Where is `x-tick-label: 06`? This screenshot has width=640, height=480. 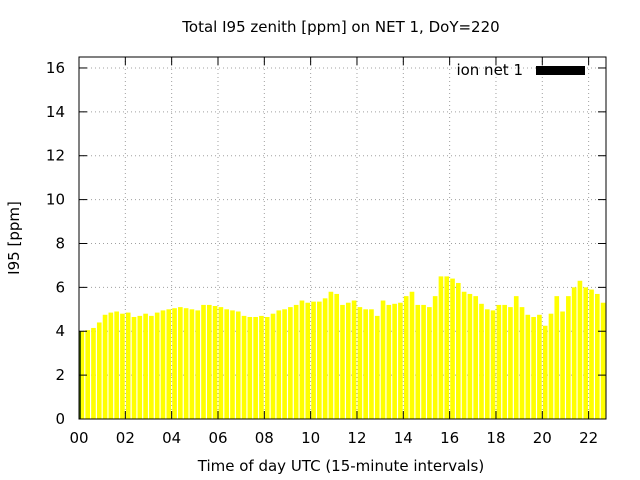 x-tick-label: 06 is located at coordinates (217, 438).